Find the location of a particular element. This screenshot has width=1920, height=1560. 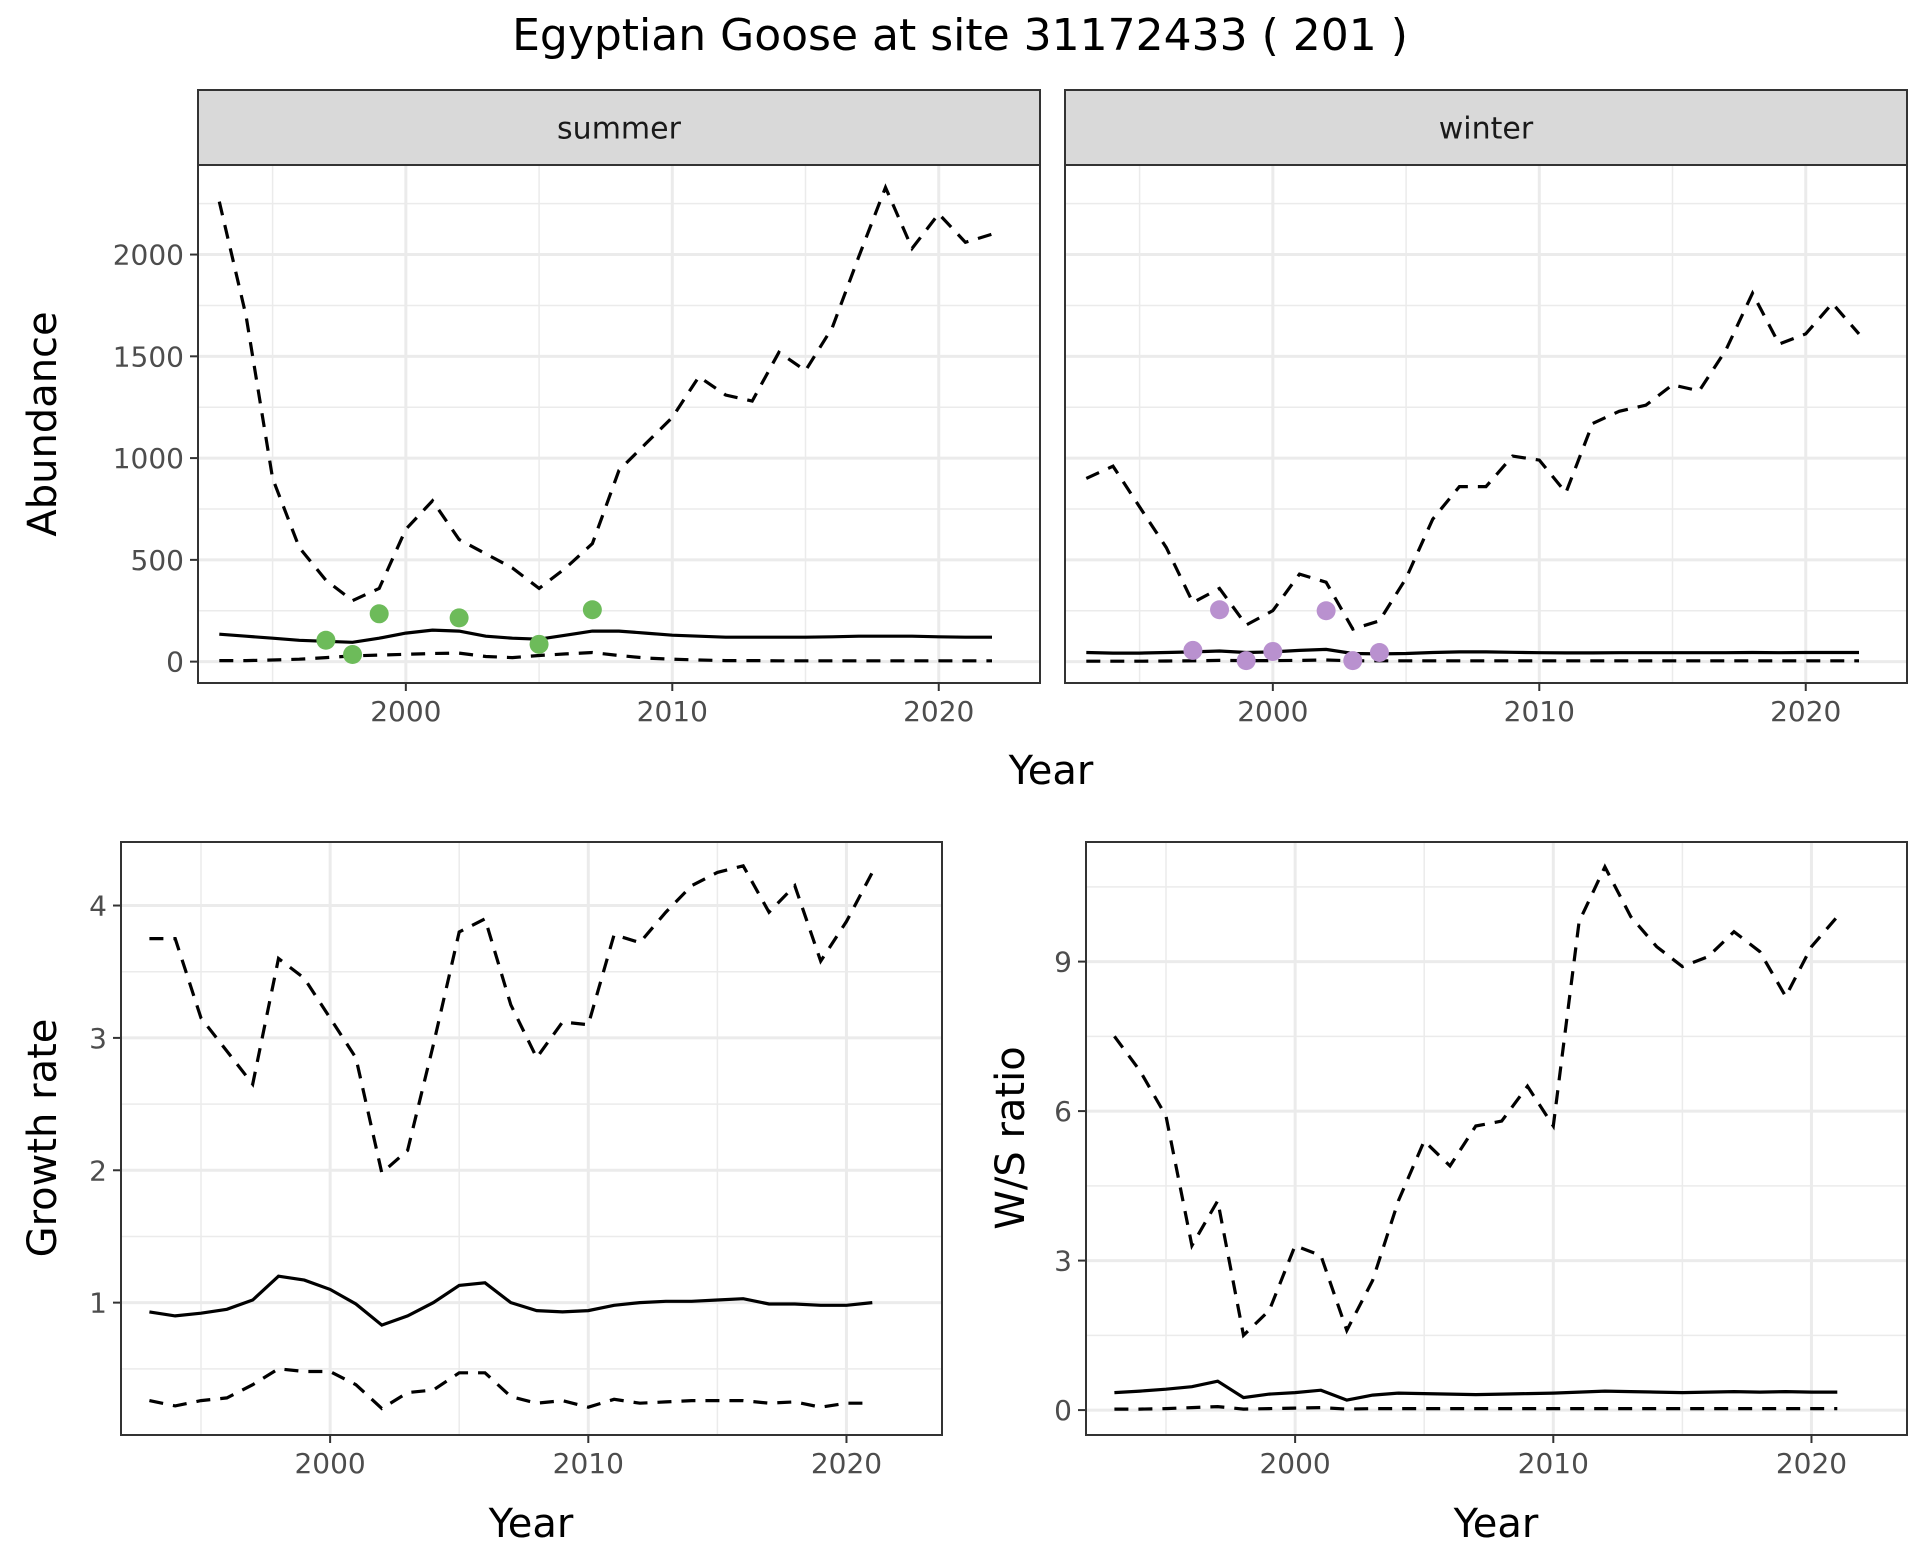

winter-series-upper-line is located at coordinates (1473, 460).